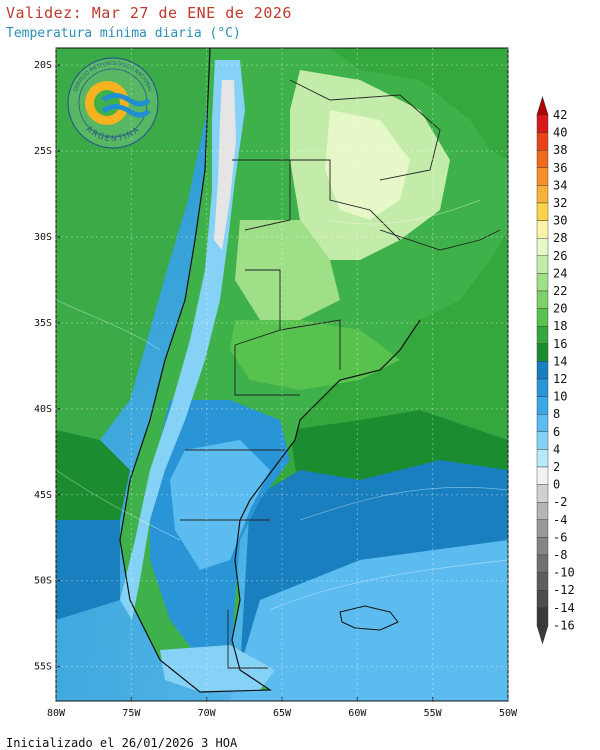  Describe the element at coordinates (556, 467) in the screenshot. I see `colorbar-level-label: 2` at that location.